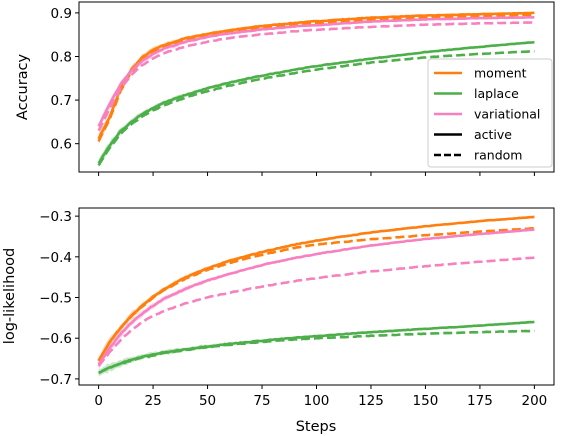 Image resolution: width=561 pixels, height=436 pixels. Describe the element at coordinates (61, 145) in the screenshot. I see `y-tick-label: 0.6` at that location.